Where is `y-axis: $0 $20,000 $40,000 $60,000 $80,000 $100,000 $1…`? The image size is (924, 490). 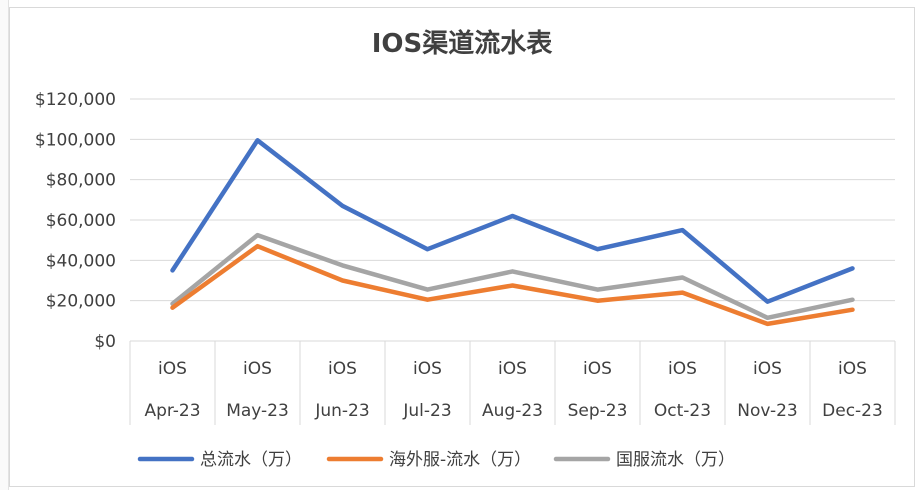 y-axis: $0 $20,000 $40,000 $60,000 $80,000 $100,000 $1… is located at coordinates (75, 221).